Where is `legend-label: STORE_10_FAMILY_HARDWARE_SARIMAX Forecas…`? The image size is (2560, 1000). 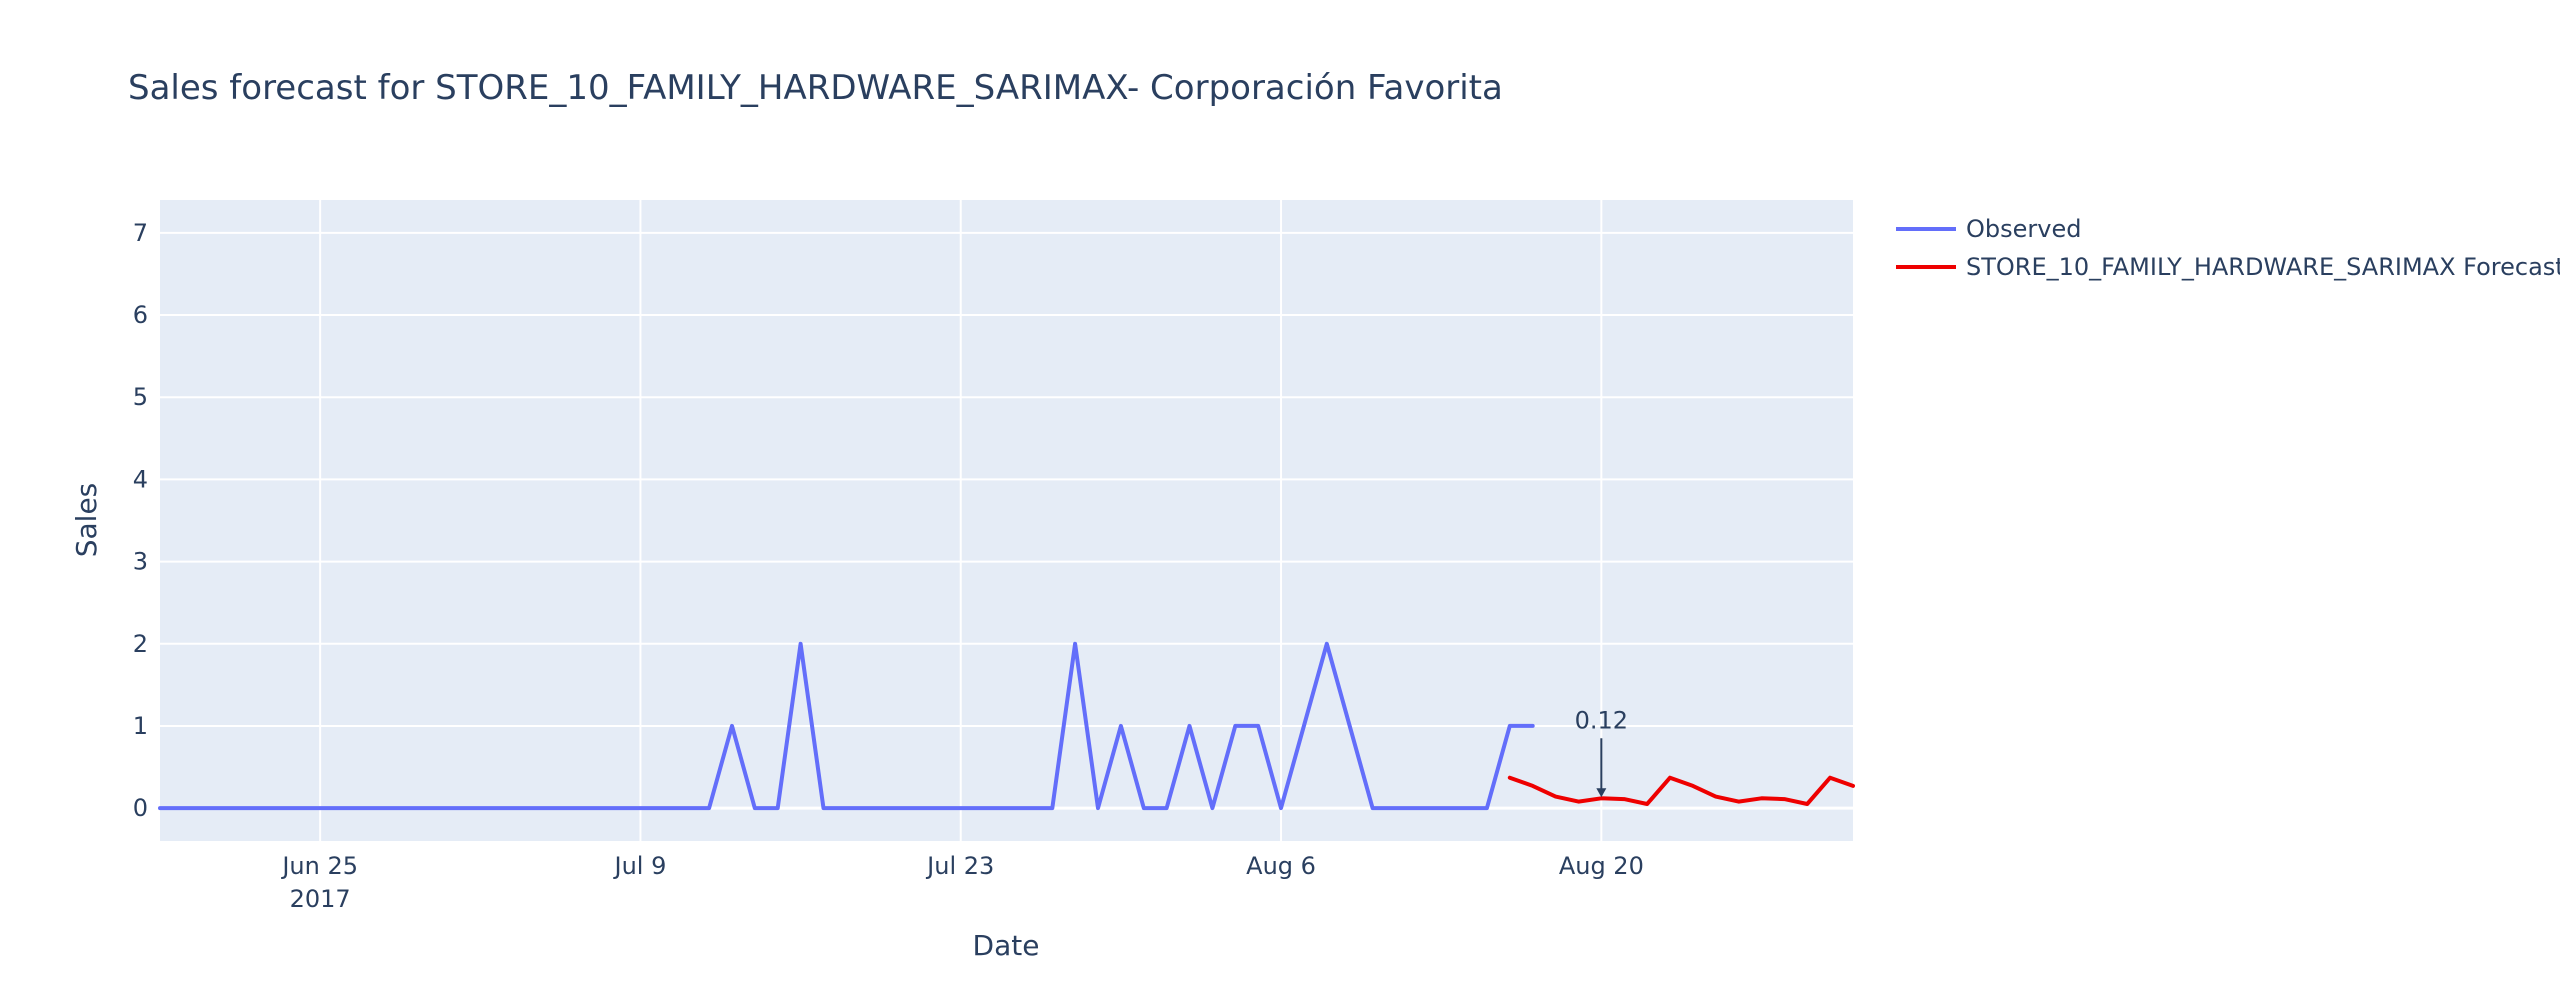
legend-label: STORE_10_FAMILY_HARDWARE_SARIMAX Forecas… is located at coordinates (2263, 267).